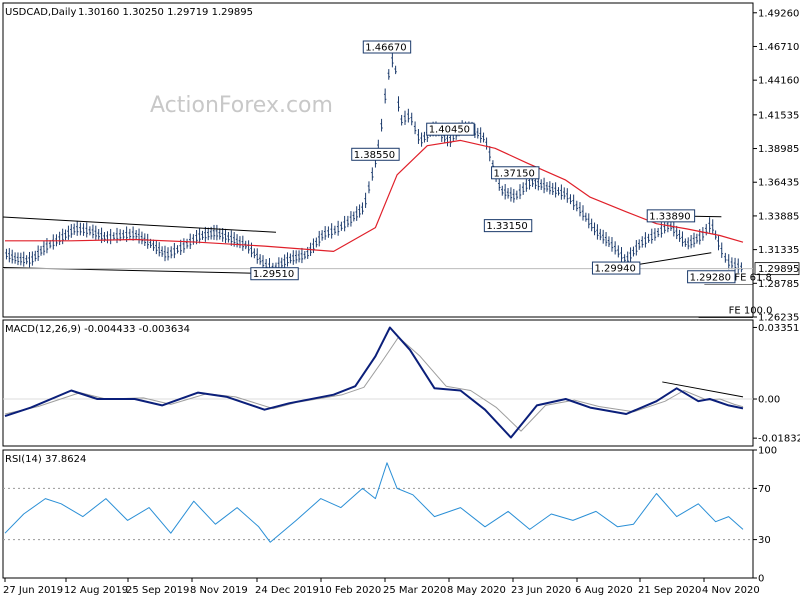 The height and width of the screenshot is (600, 800). What do you see at coordinates (764, 540) in the screenshot?
I see `rsi-tick-label: 30` at bounding box center [764, 540].